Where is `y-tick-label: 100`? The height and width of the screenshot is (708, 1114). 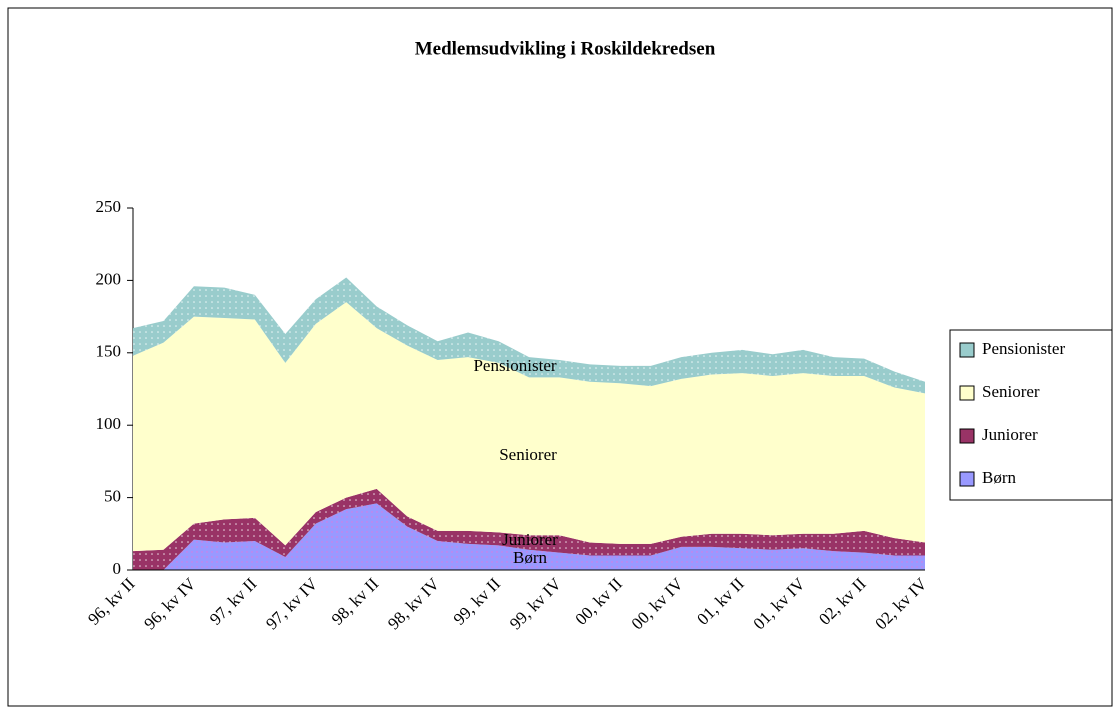
y-tick-label: 100 is located at coordinates (109, 423).